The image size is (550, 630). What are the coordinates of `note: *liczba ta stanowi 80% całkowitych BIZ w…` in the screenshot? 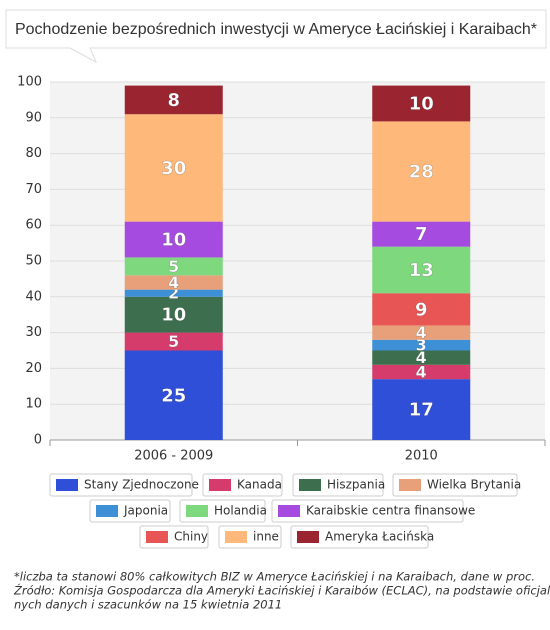 It's located at (274, 577).